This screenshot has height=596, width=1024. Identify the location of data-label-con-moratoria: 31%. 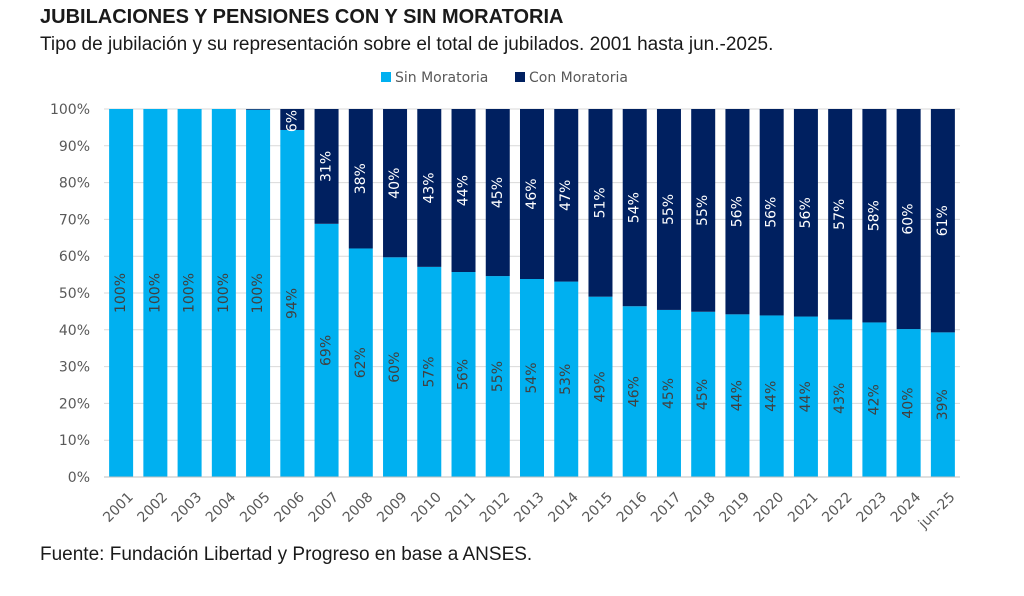
(327, 166).